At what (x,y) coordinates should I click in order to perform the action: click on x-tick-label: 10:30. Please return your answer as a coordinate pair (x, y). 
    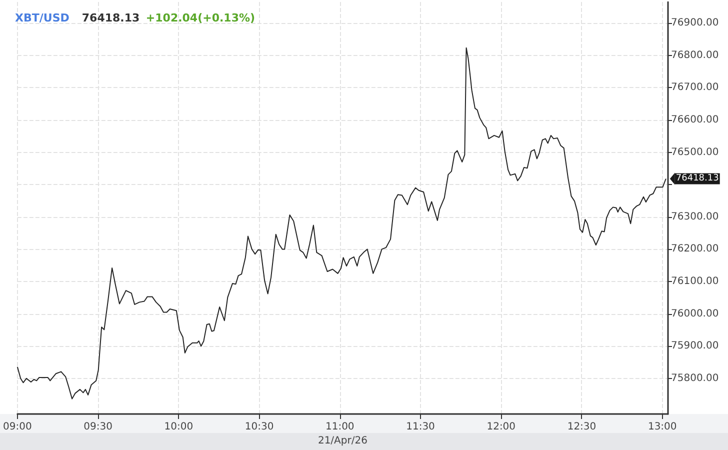
    Looking at the image, I should click on (259, 427).